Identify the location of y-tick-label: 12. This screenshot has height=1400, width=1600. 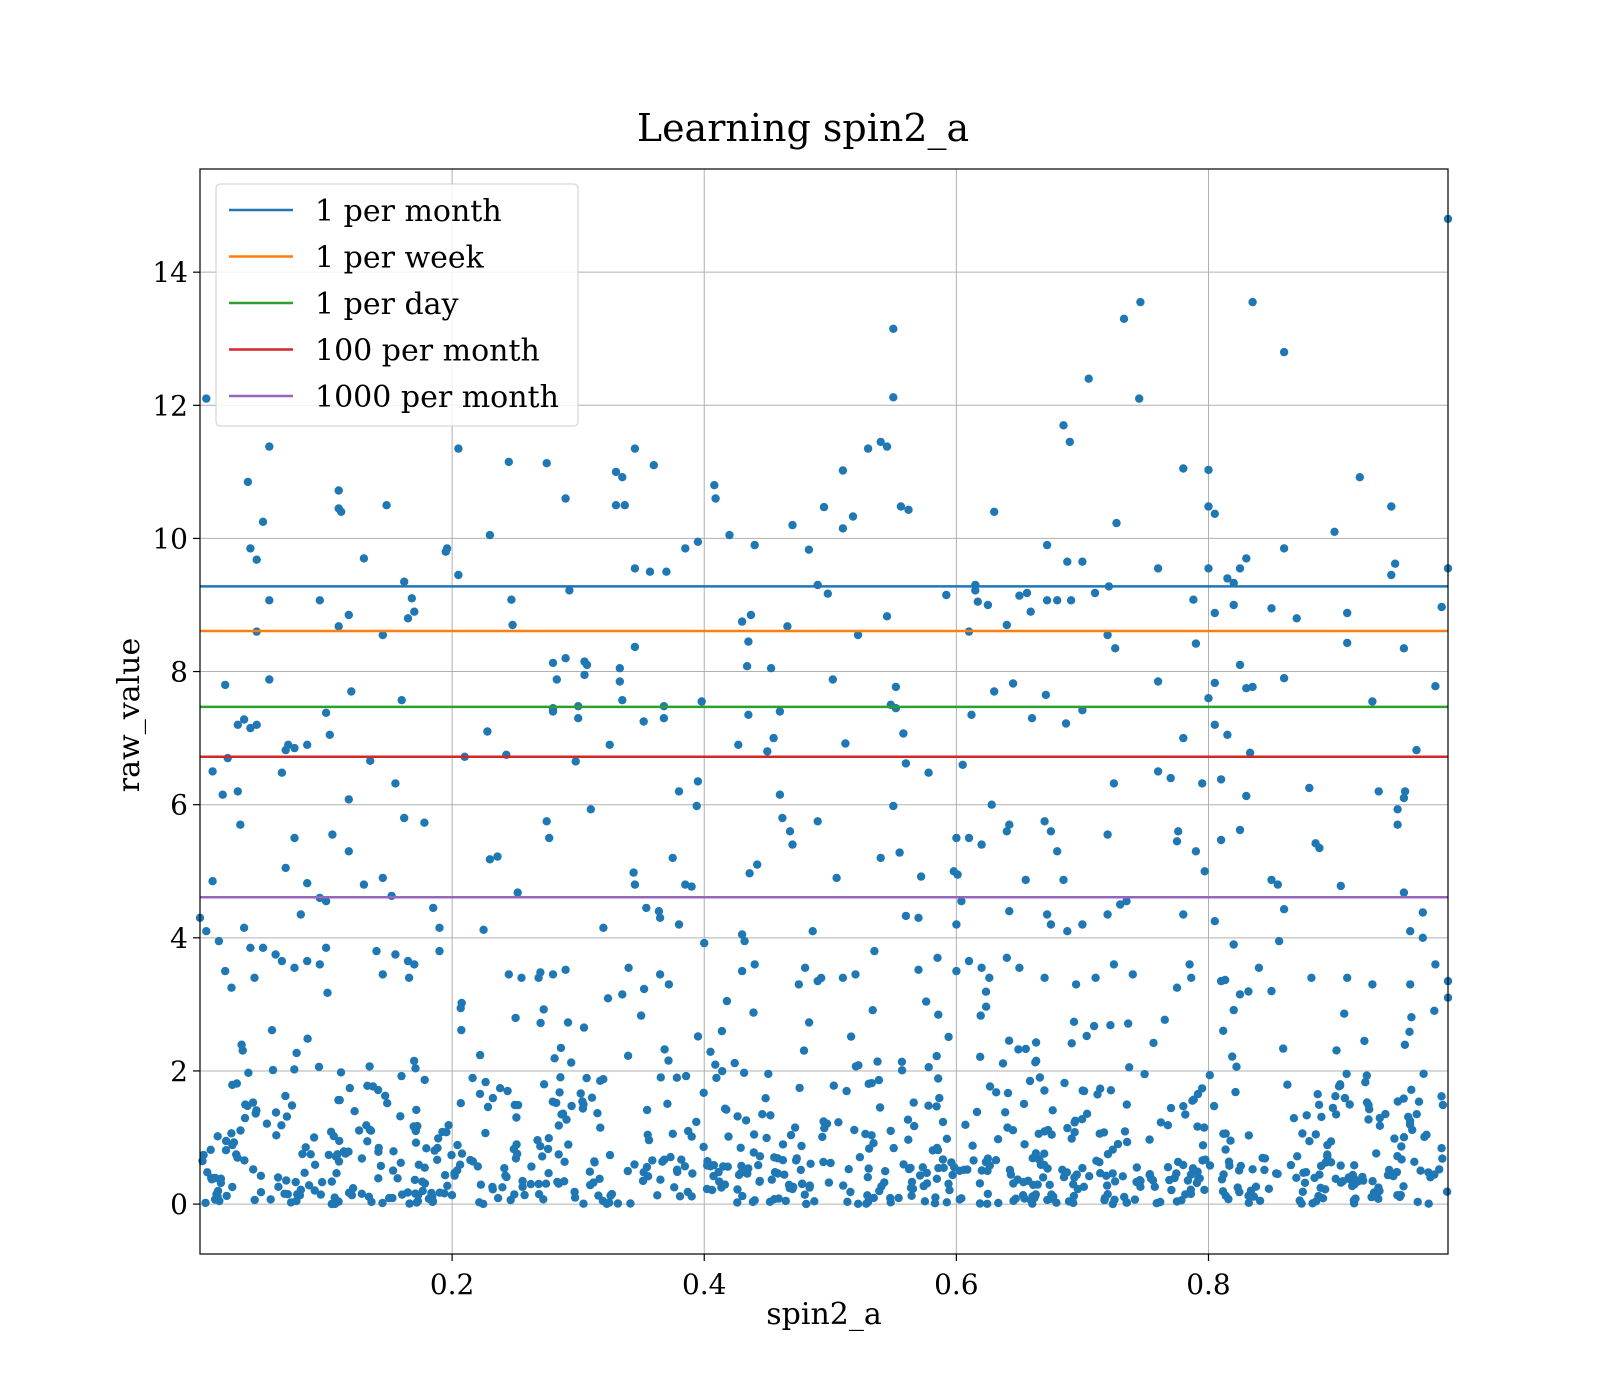
(170, 405).